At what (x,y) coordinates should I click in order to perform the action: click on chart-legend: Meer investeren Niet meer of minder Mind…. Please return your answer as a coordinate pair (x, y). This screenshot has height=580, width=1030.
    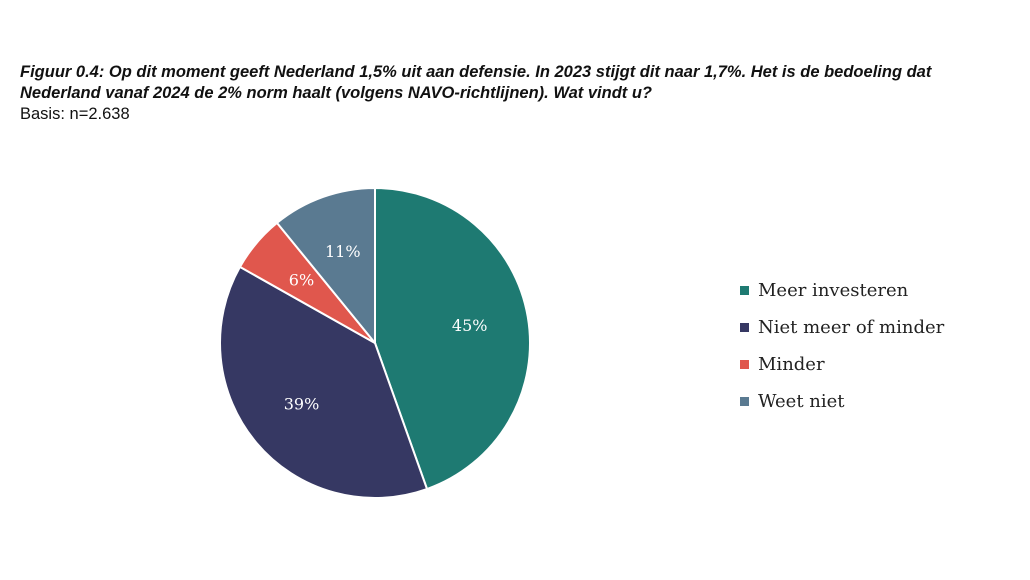
    Looking at the image, I should click on (842, 346).